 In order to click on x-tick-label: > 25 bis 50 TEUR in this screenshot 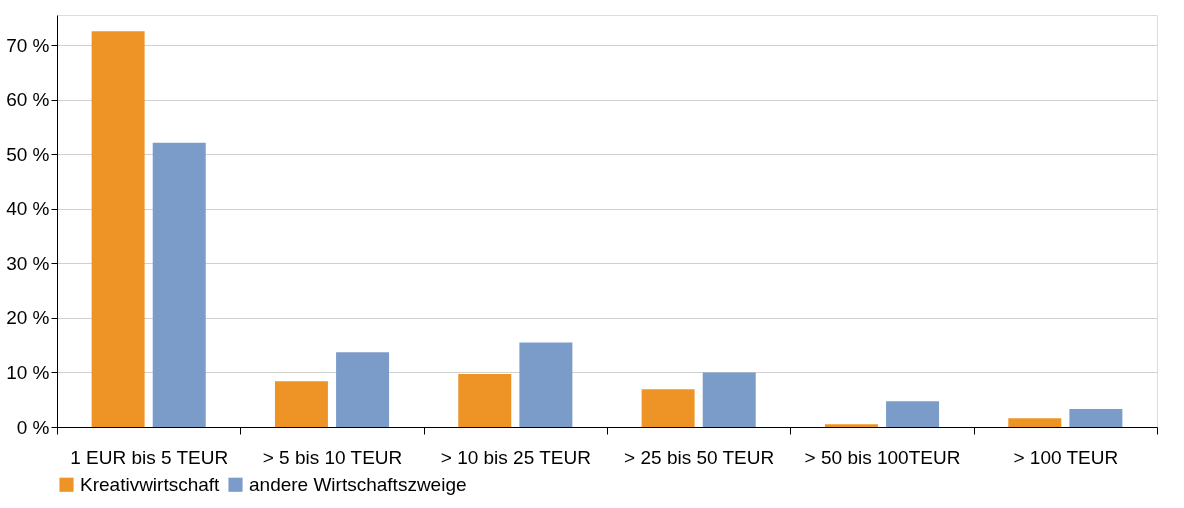, I will do `click(699, 457)`.